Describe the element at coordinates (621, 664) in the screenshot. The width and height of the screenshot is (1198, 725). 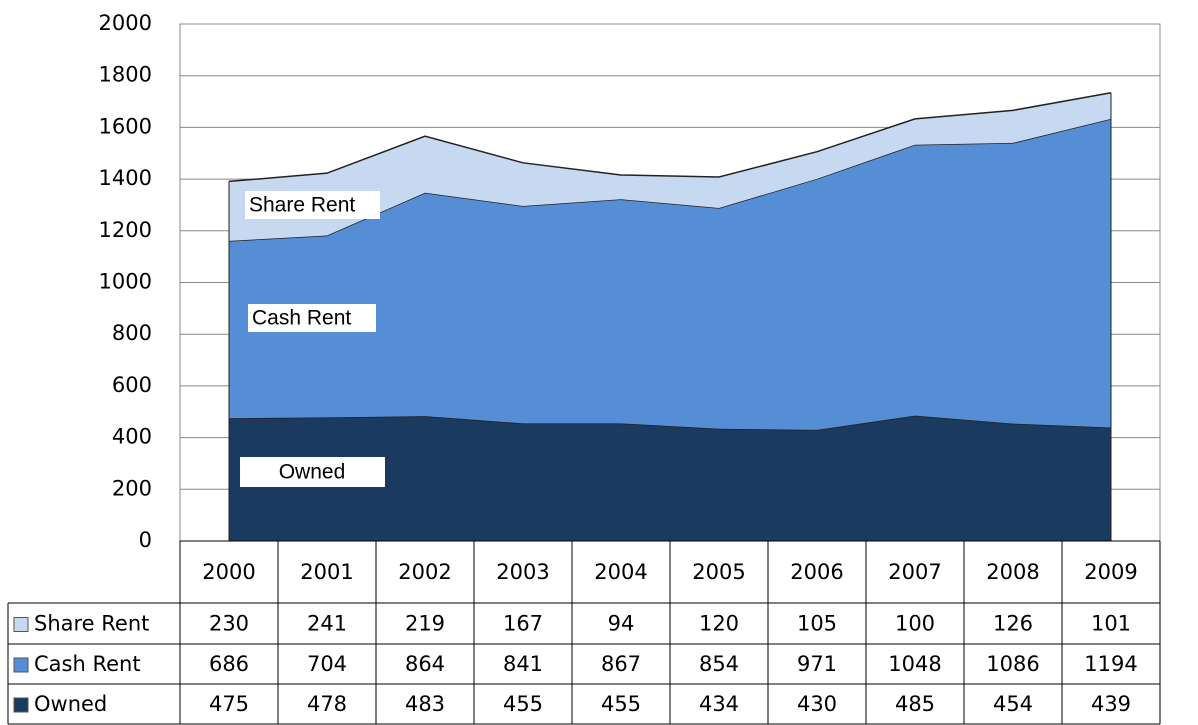
I see `table-value: 867` at that location.